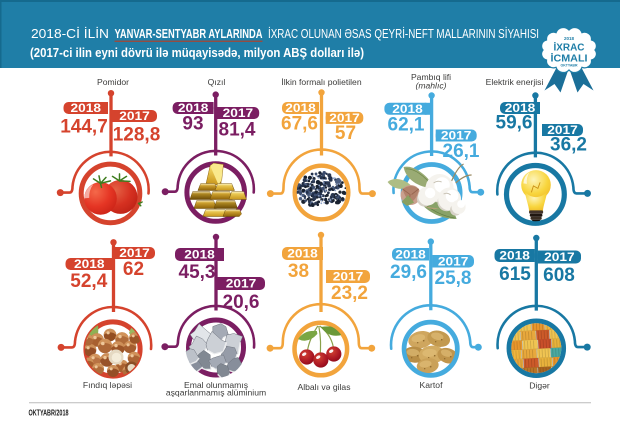  What do you see at coordinates (349, 293) in the screenshot?
I see `svg-text: 23,2` at bounding box center [349, 293].